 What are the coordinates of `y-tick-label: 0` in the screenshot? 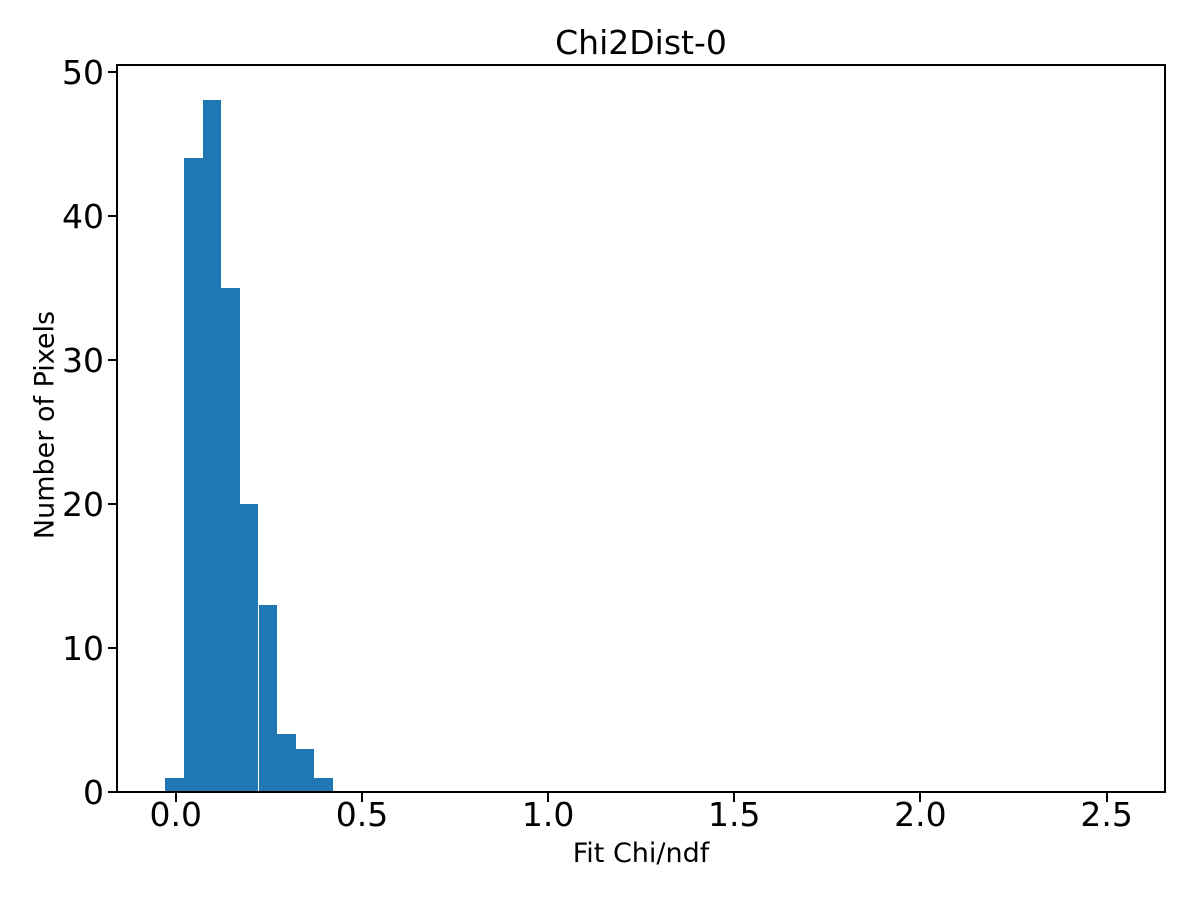 It's located at (93, 792).